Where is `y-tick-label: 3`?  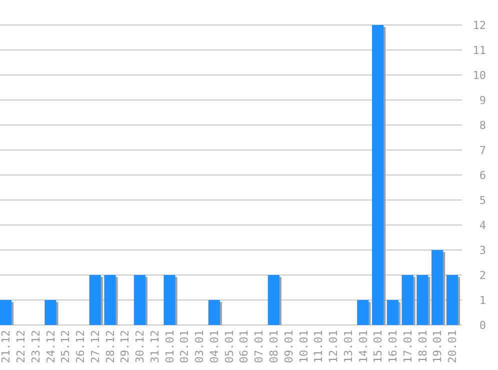
y-tick-label: 3 is located at coordinates (482, 250).